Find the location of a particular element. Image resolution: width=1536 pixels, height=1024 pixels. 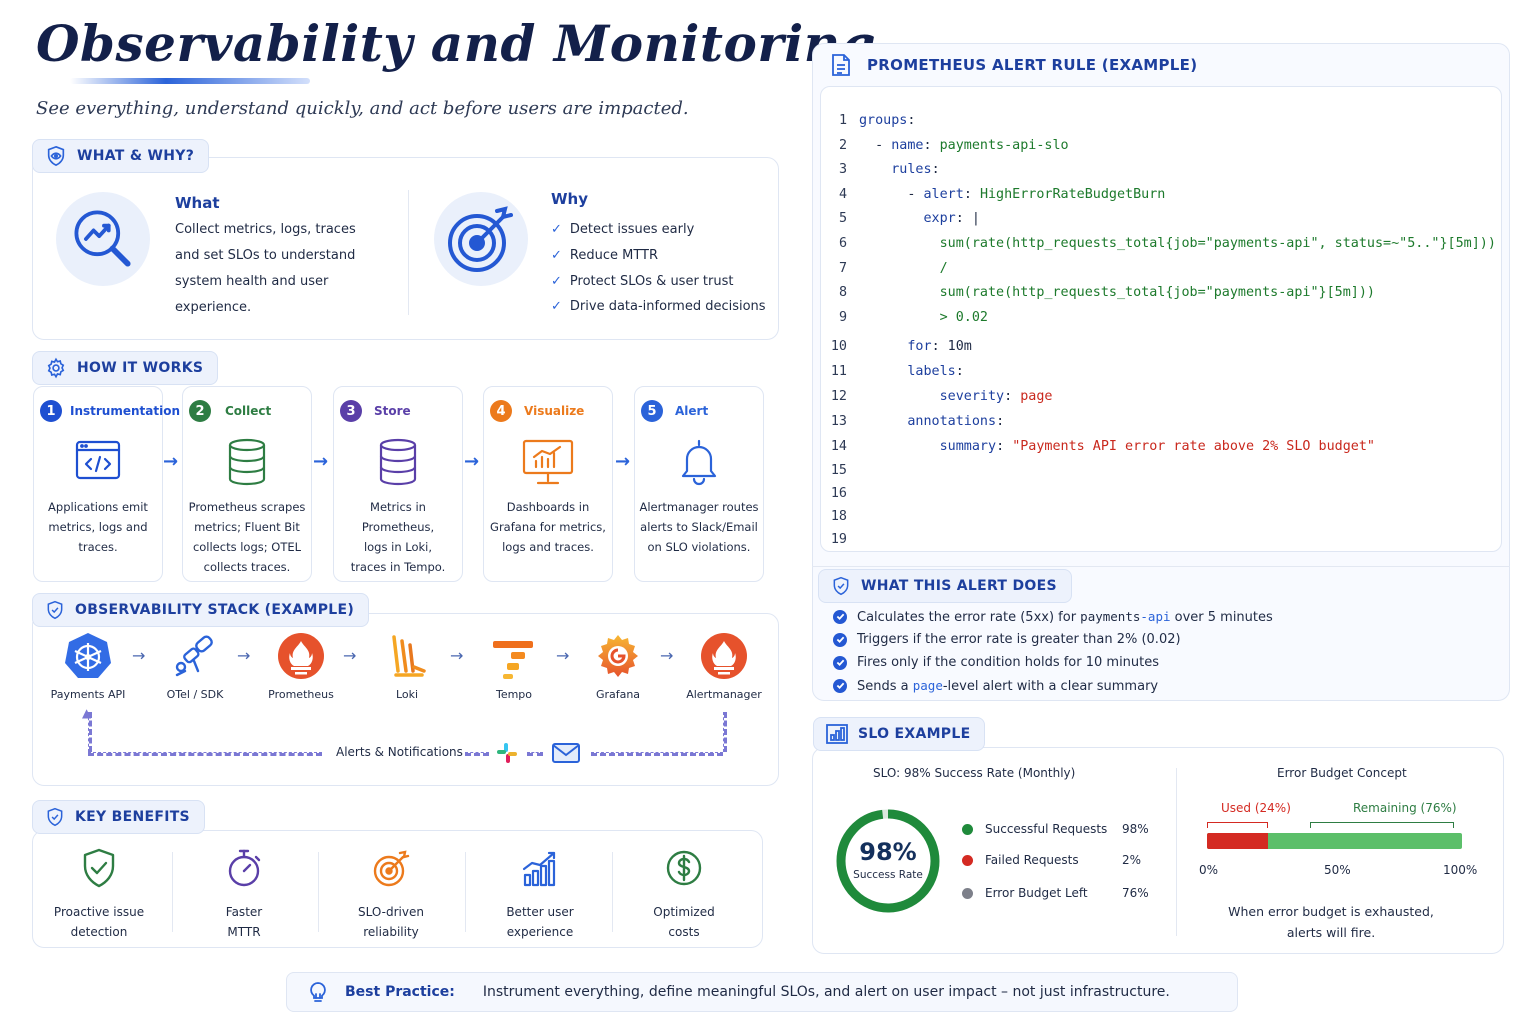

alert-does-divider is located at coordinates (1161, 566).